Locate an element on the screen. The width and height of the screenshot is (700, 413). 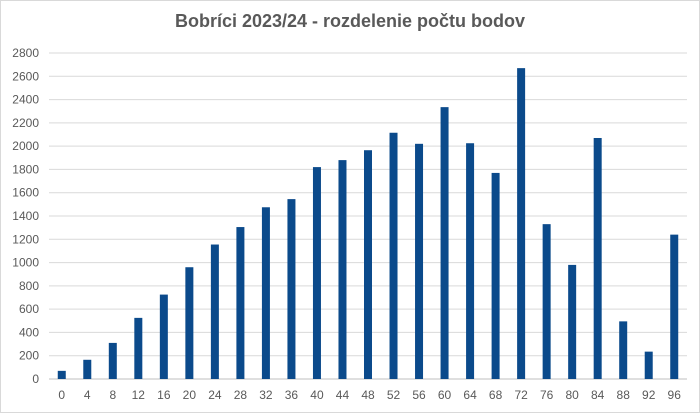
x-tick-label: 80 is located at coordinates (572, 395).